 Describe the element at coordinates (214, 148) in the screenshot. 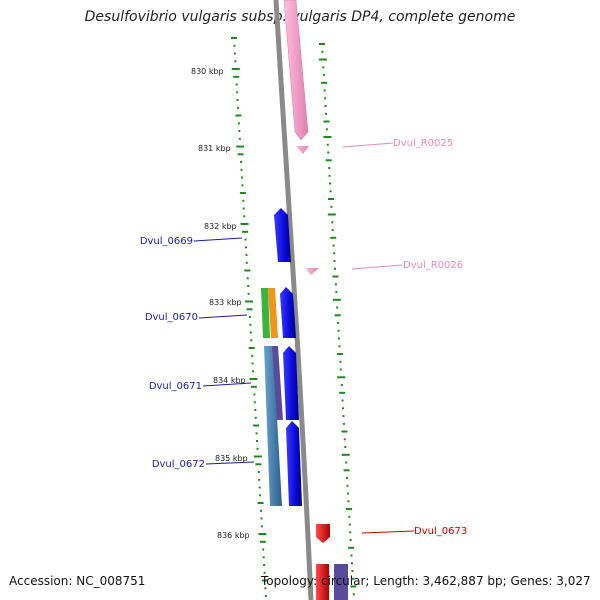

I see `scale-label-831: 831 kbp` at that location.